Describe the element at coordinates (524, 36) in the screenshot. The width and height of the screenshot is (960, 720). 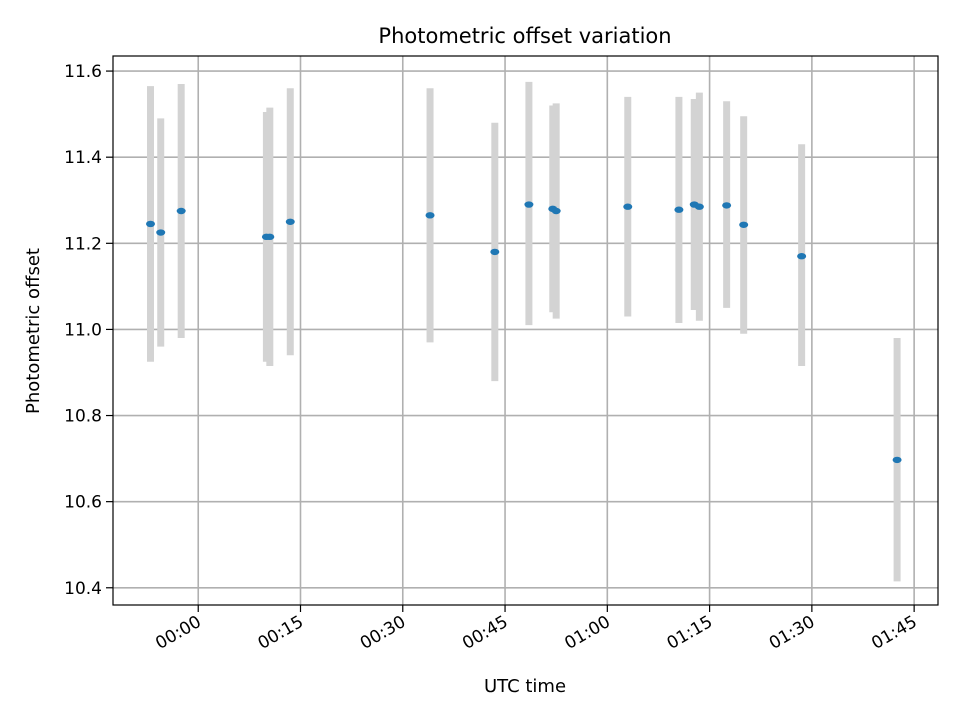
I see `chart-title: Photometric offset variation` at that location.